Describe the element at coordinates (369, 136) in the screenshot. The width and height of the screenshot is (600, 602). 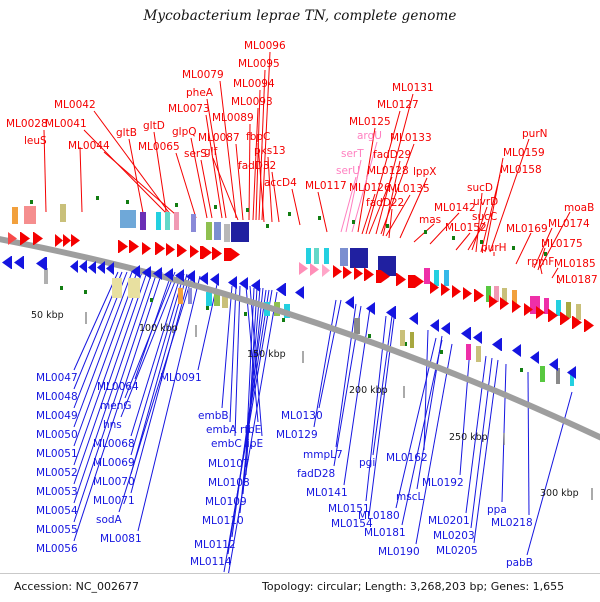
I see `trna-gene-label: argU` at that location.